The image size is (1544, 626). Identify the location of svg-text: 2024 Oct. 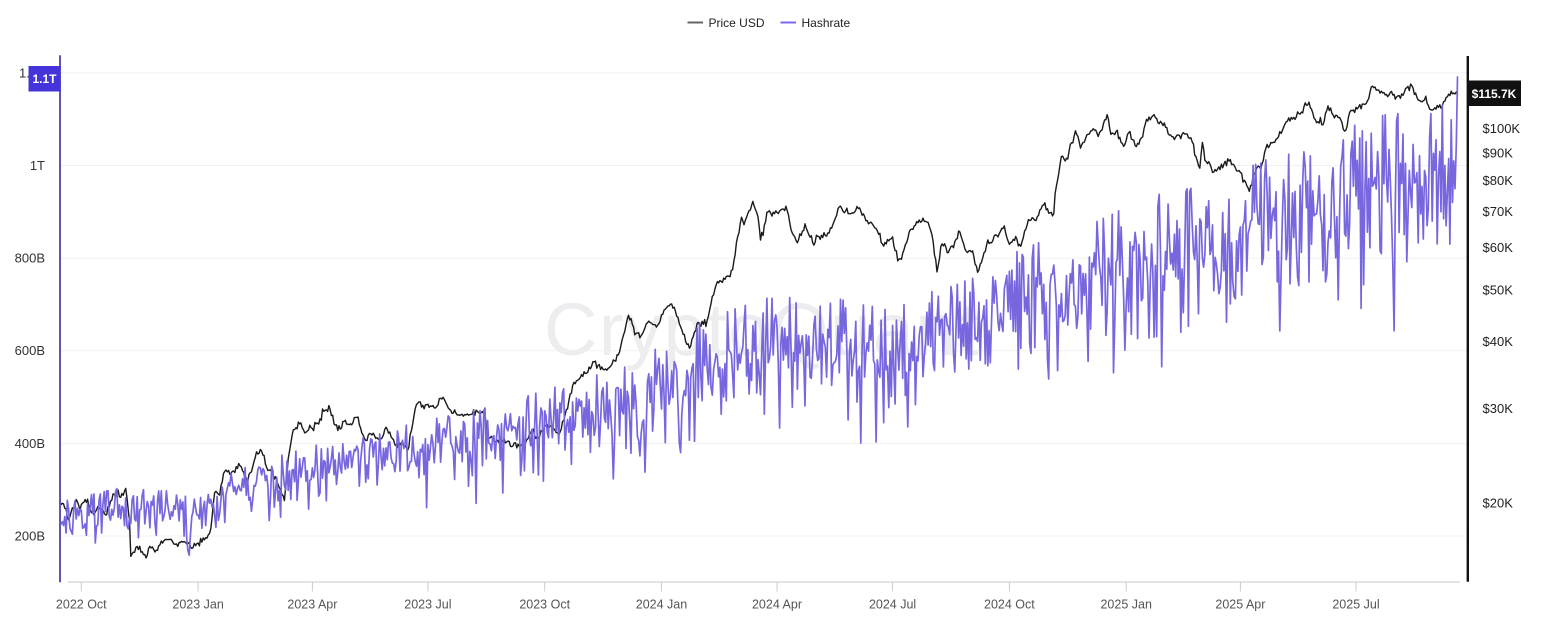
(1009, 605).